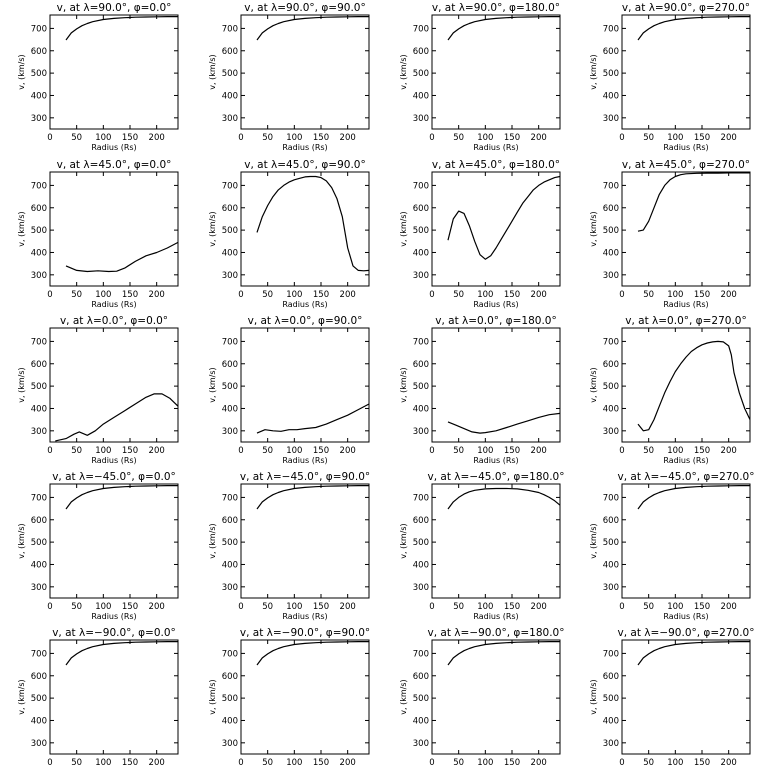 This screenshot has height=768, width=768. What do you see at coordinates (114, 633) in the screenshot?
I see `chart-title: v, at λ=−90.0°, φ=0.0°` at bounding box center [114, 633].